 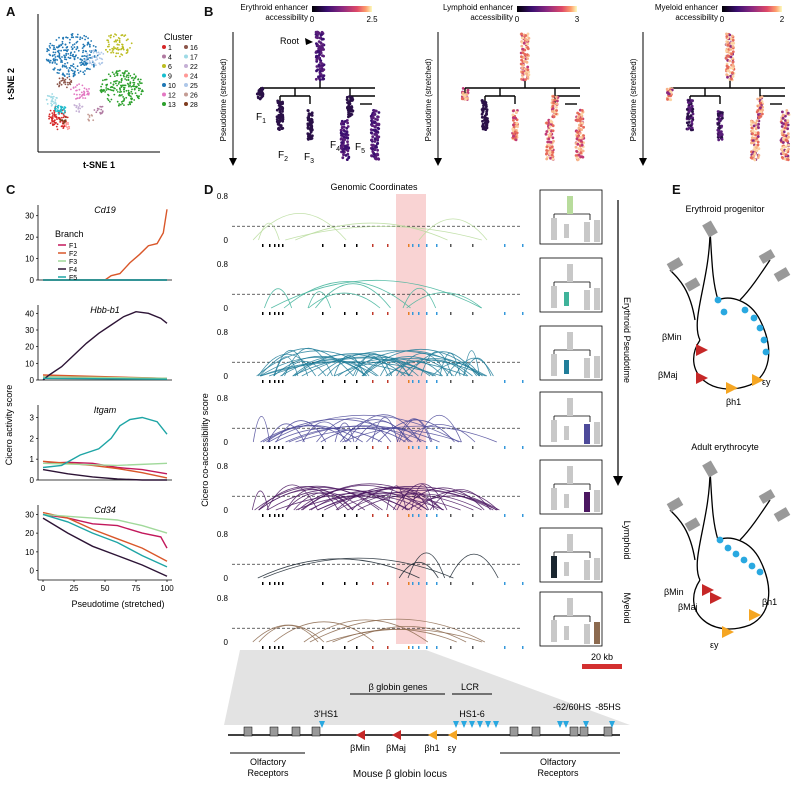 What do you see at coordinates (676, 189) in the screenshot?
I see `panel-label-e: E` at bounding box center [676, 189].